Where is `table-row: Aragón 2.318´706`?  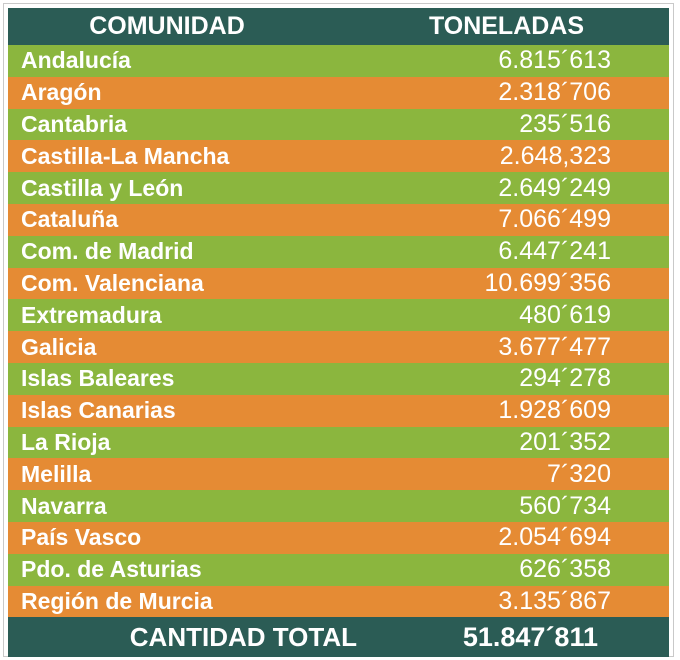 table-row: Aragón 2.318´706 is located at coordinates (338, 92).